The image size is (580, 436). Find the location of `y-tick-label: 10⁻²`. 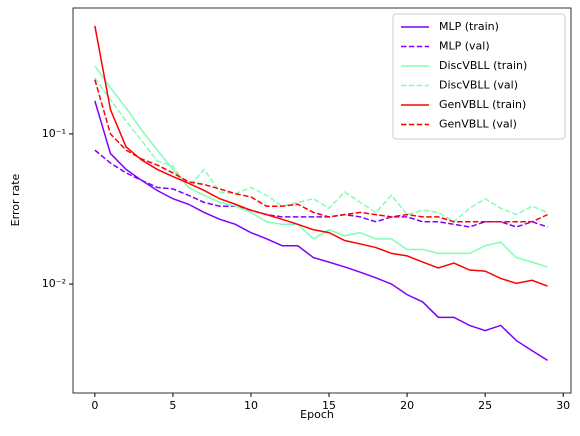

y-tick-label: 10⁻² is located at coordinates (54, 283).